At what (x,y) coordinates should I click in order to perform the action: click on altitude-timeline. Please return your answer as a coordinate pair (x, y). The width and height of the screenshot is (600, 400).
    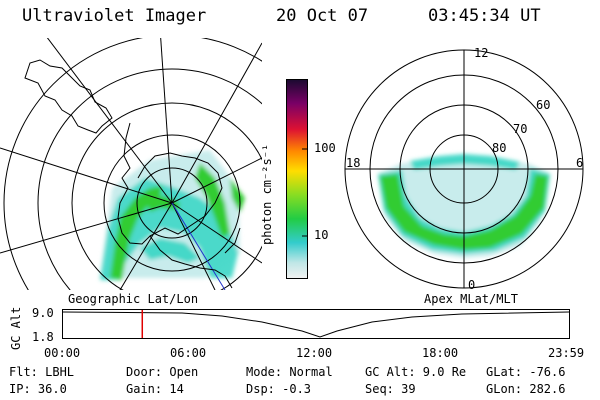
    Looking at the image, I should click on (317, 324).